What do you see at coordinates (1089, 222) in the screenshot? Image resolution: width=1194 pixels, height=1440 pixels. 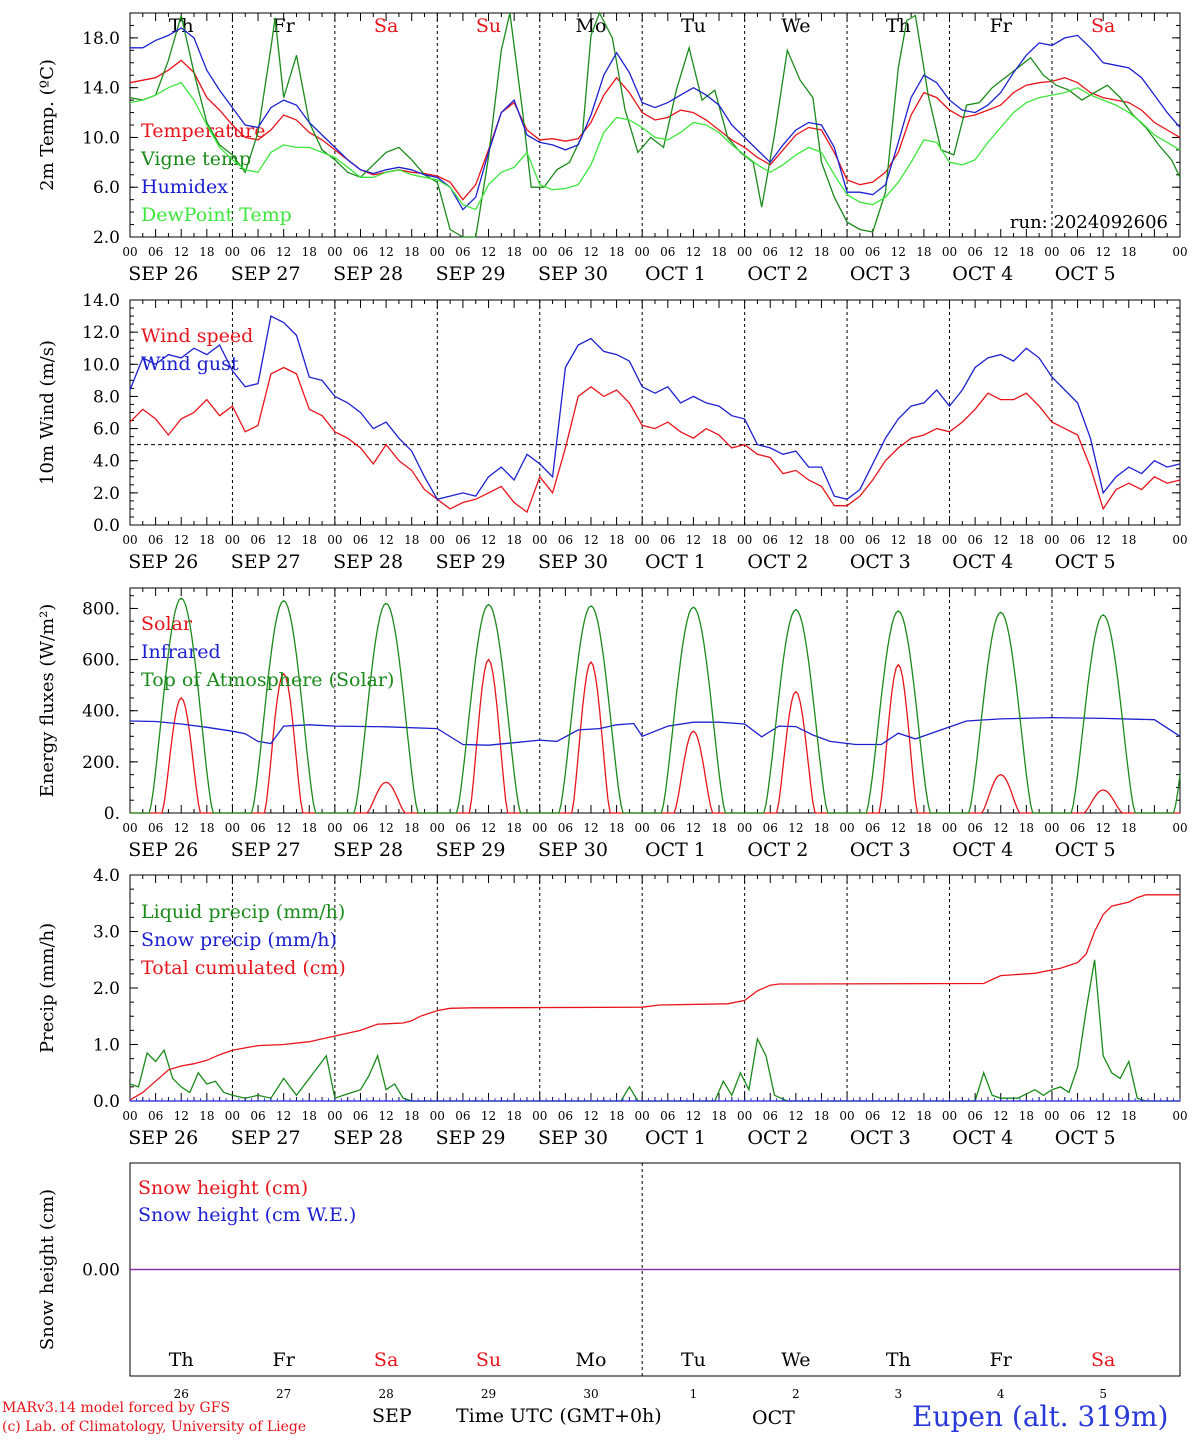 I see `run-annotation: run: 2024092606` at bounding box center [1089, 222].